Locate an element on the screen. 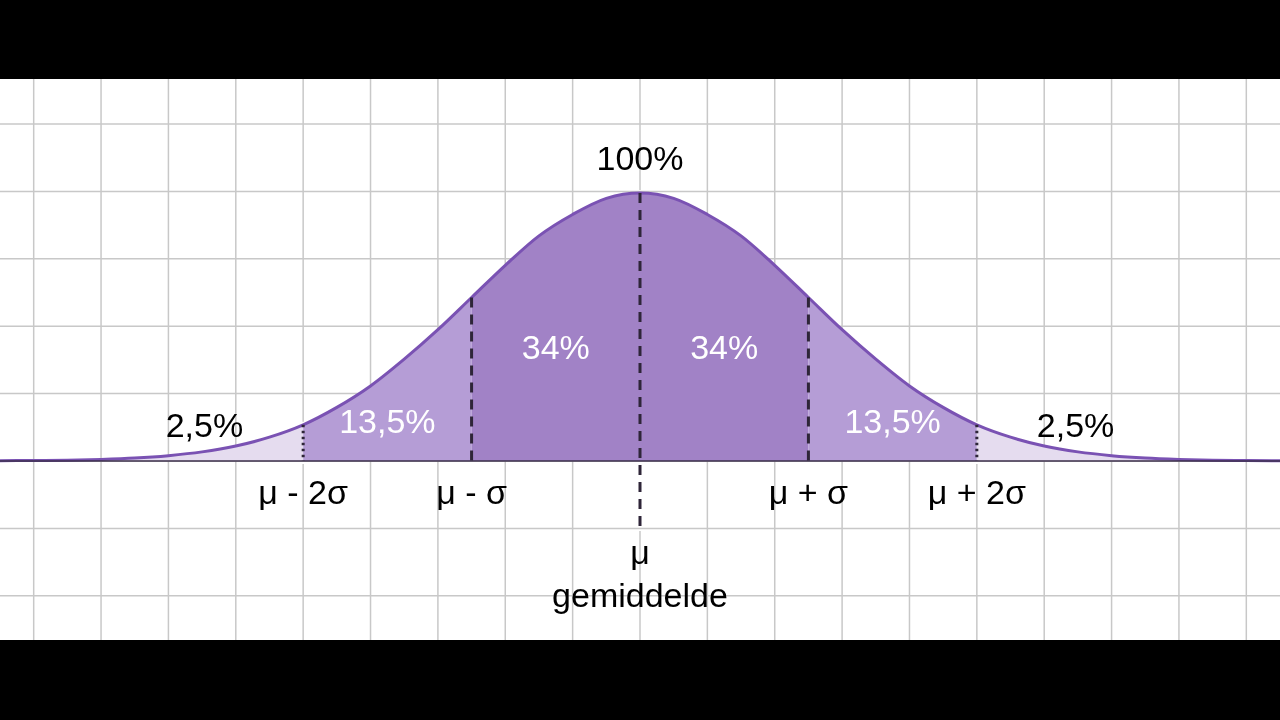 The height and width of the screenshot is (720, 1280). x-tick-label: μ - 2σ is located at coordinates (303, 492).